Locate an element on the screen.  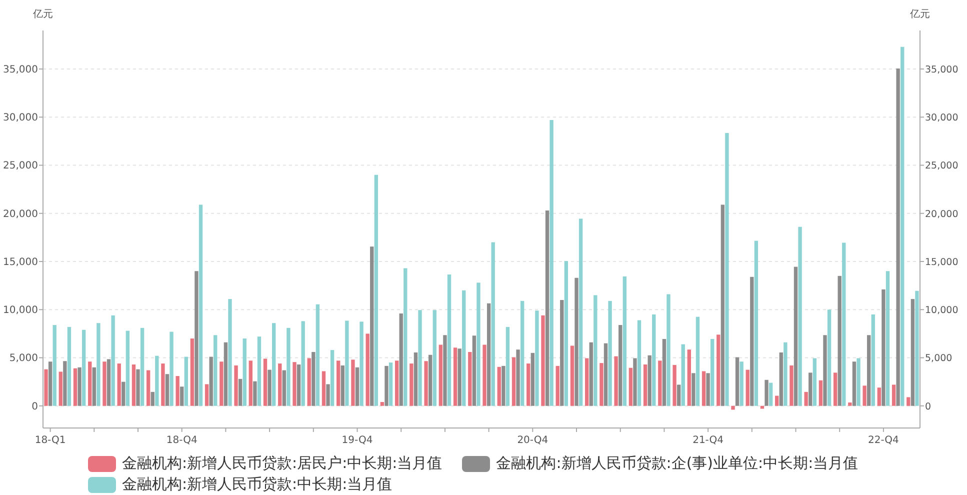
y2-tick-label: 5,000 is located at coordinates (938, 358).